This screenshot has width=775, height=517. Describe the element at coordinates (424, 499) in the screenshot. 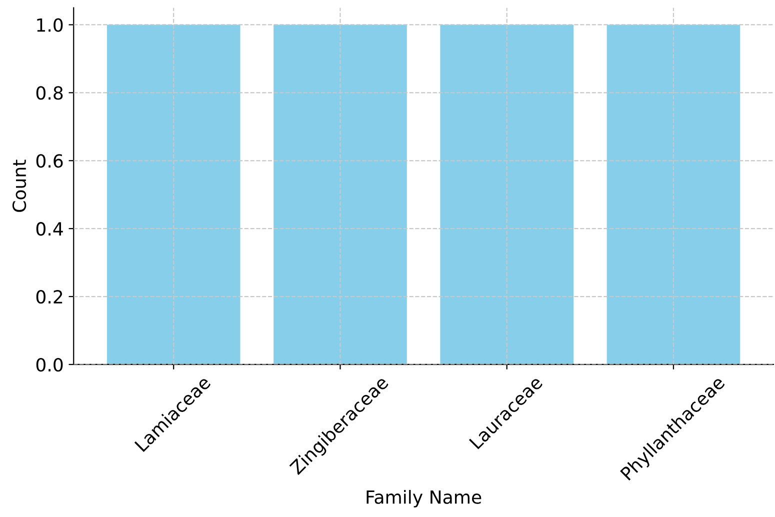

I see `x-axis-title: Family Name` at that location.